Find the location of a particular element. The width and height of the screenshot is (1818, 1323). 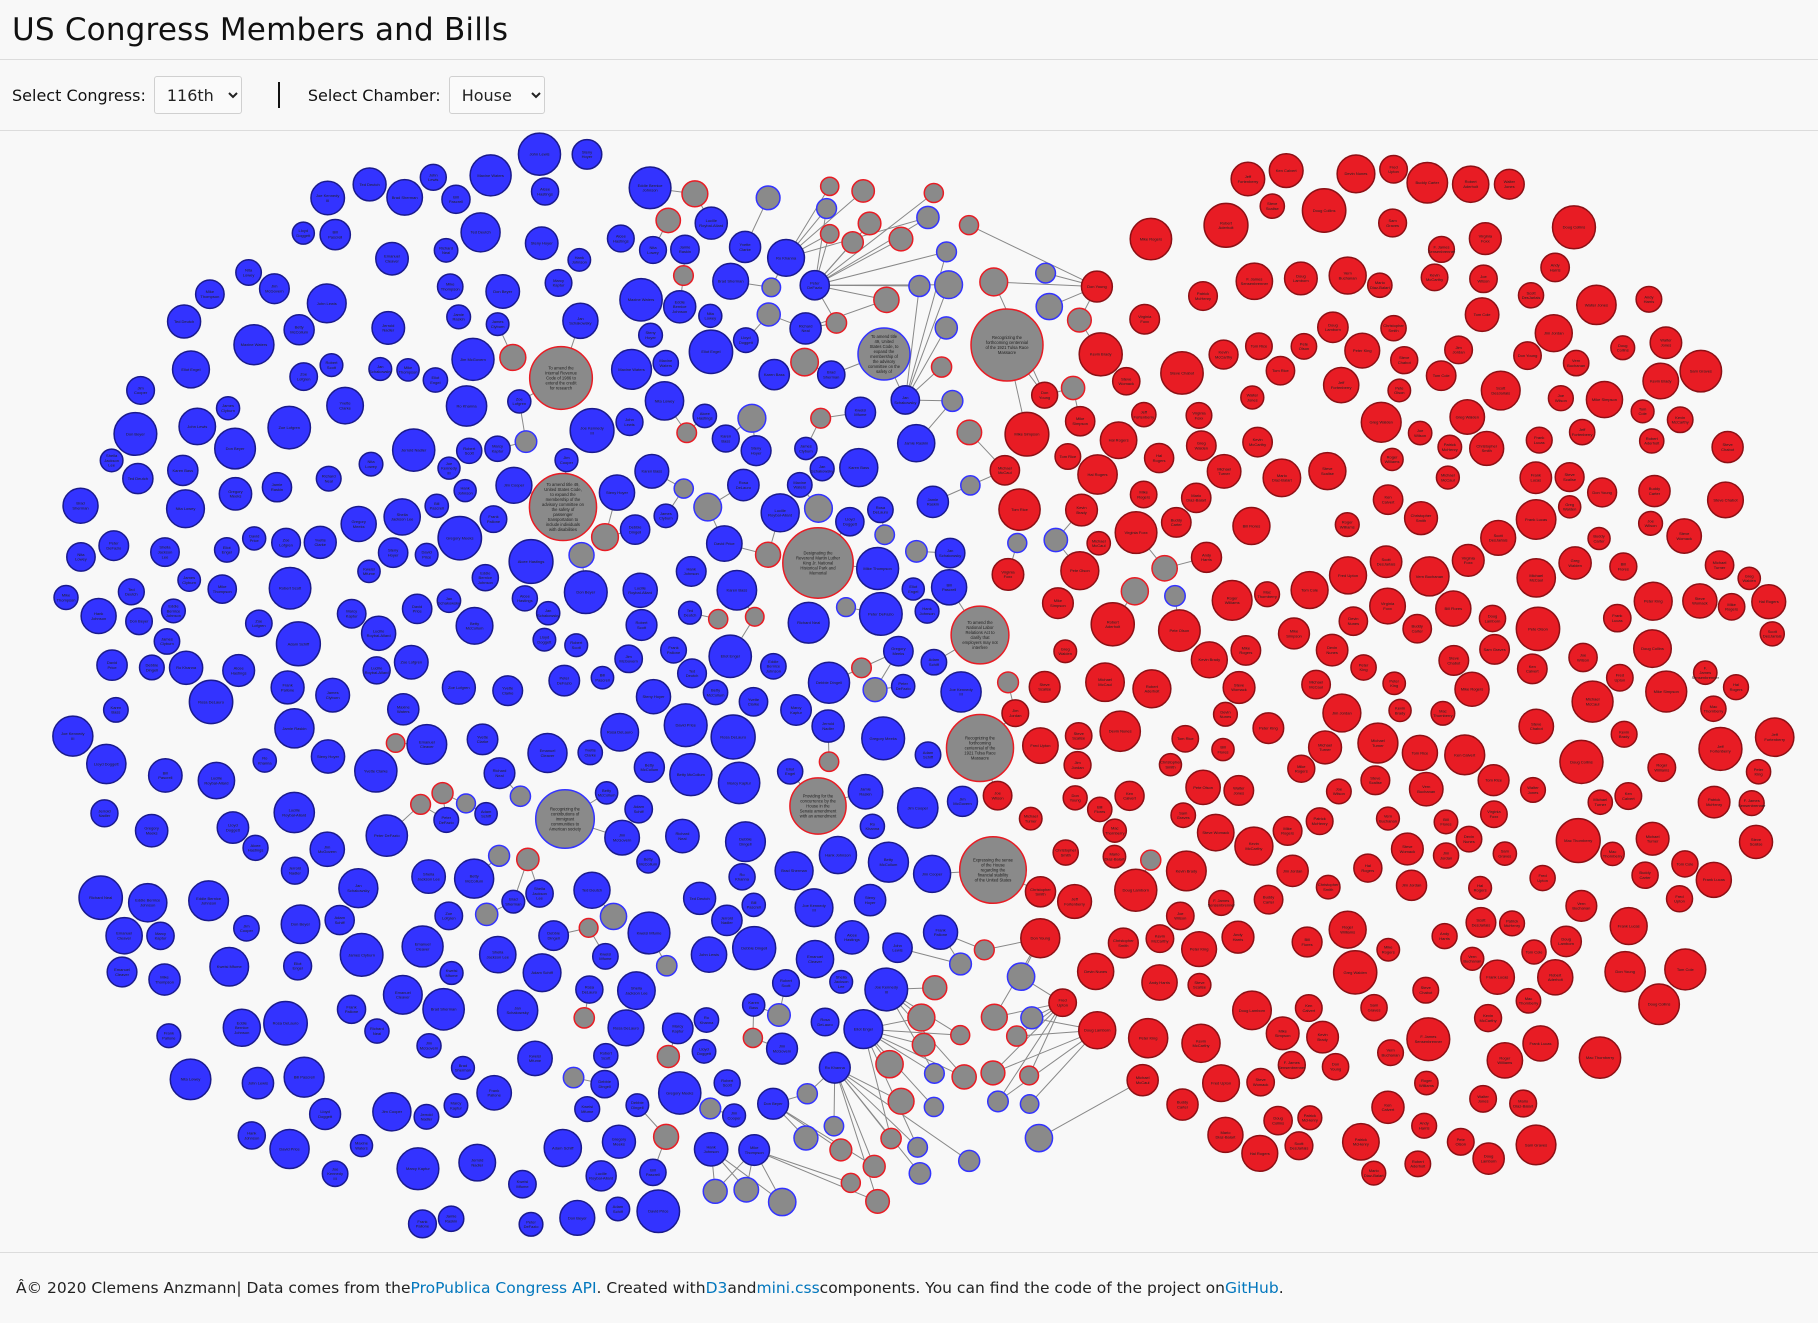

republican-member-node: Mike Simpson is located at coordinates (1666, 691).